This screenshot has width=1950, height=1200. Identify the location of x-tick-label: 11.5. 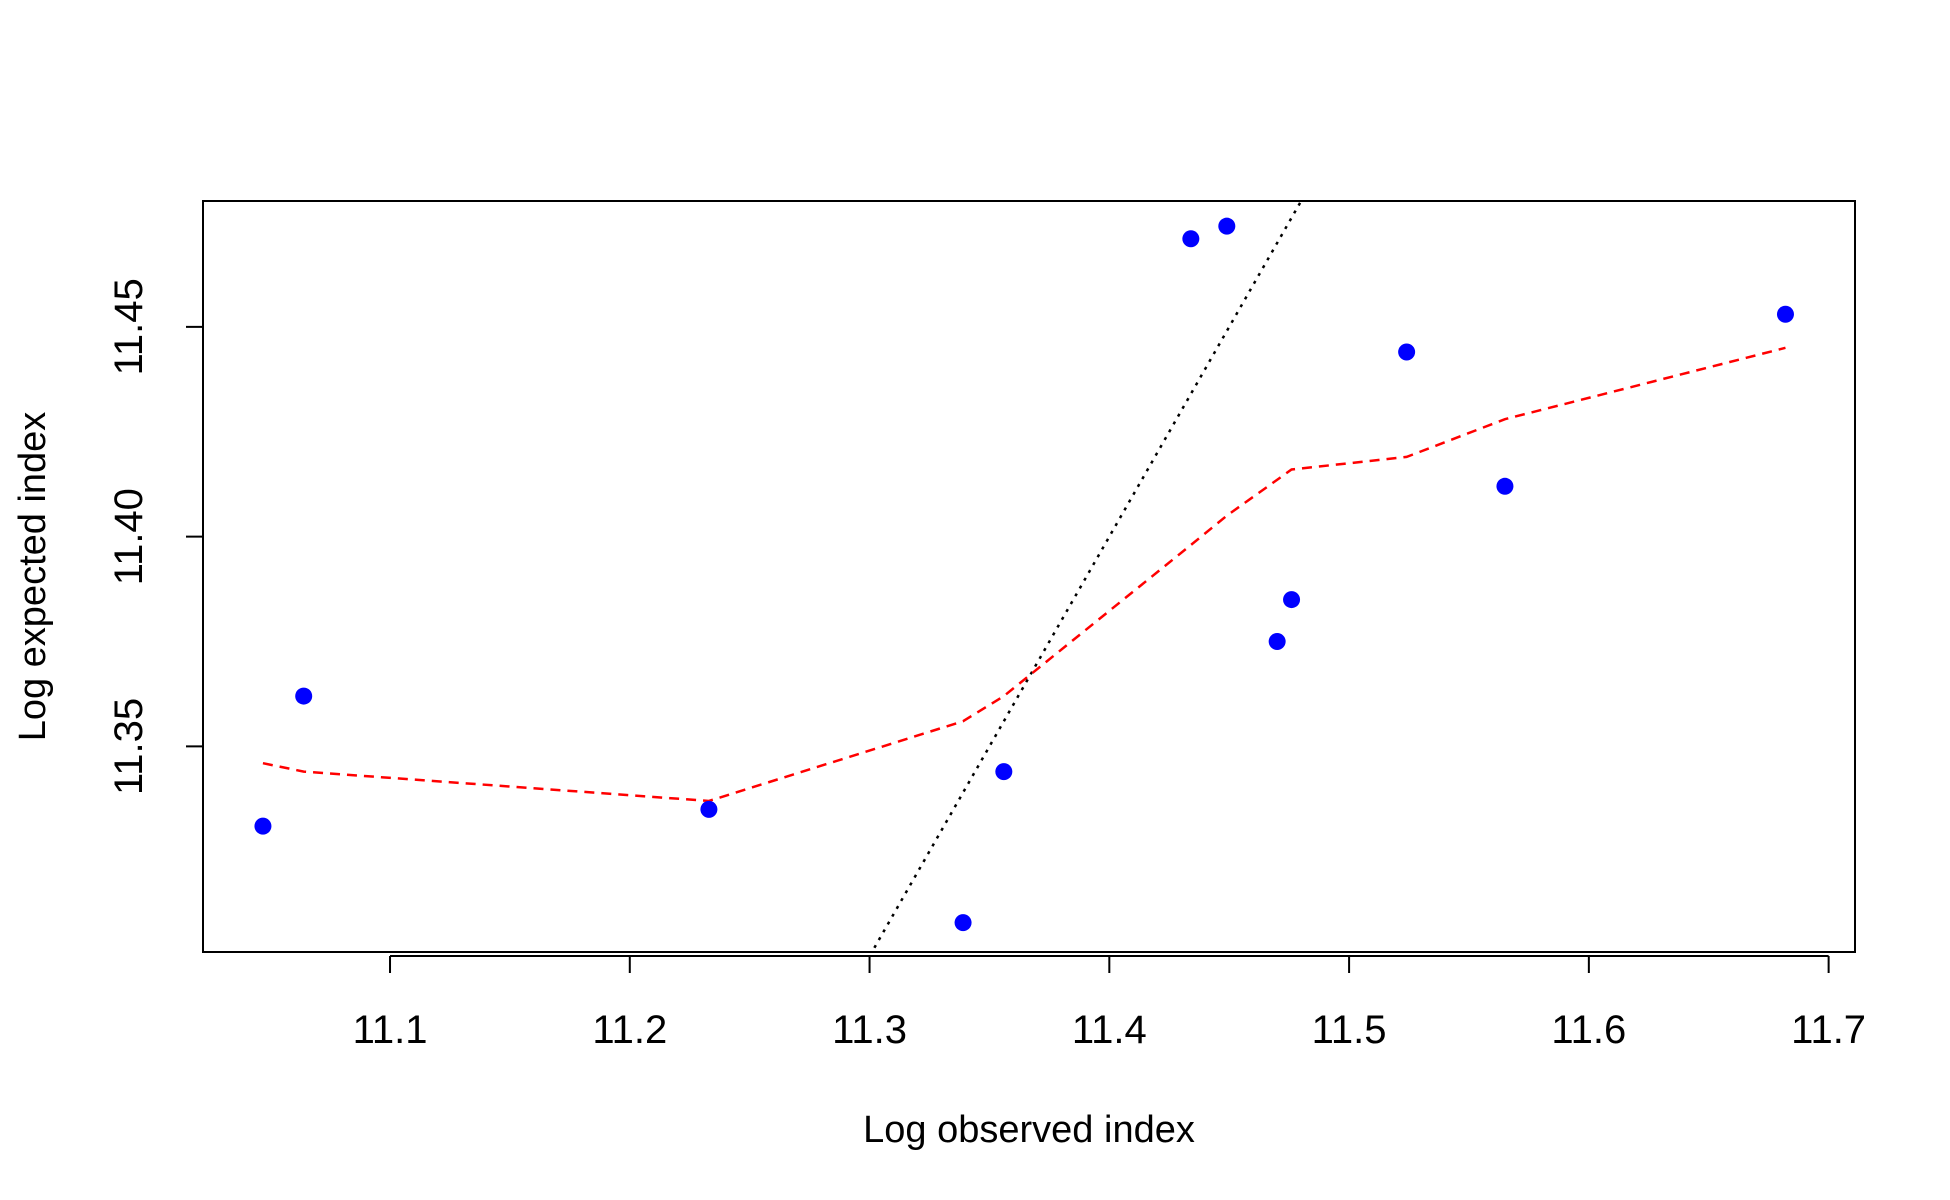
(1349, 1030).